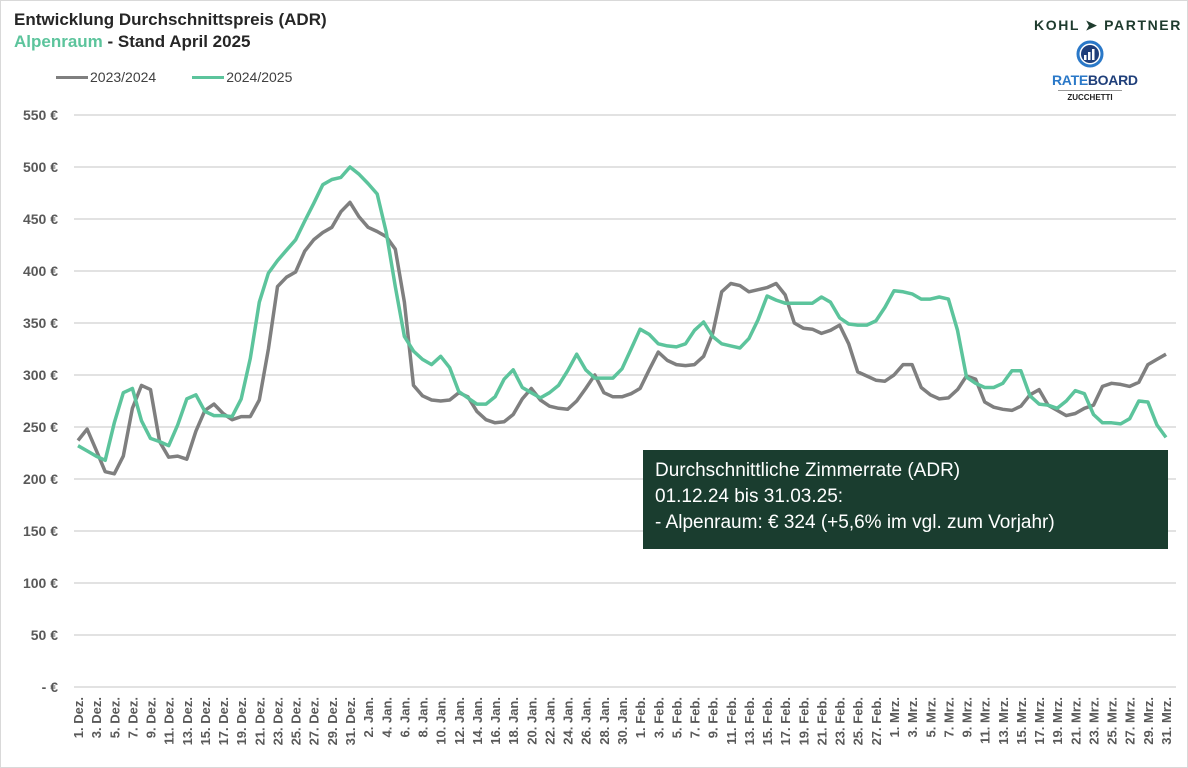  What do you see at coordinates (785, 721) in the screenshot?
I see `x-tick-label: 17. Feb.` at bounding box center [785, 721].